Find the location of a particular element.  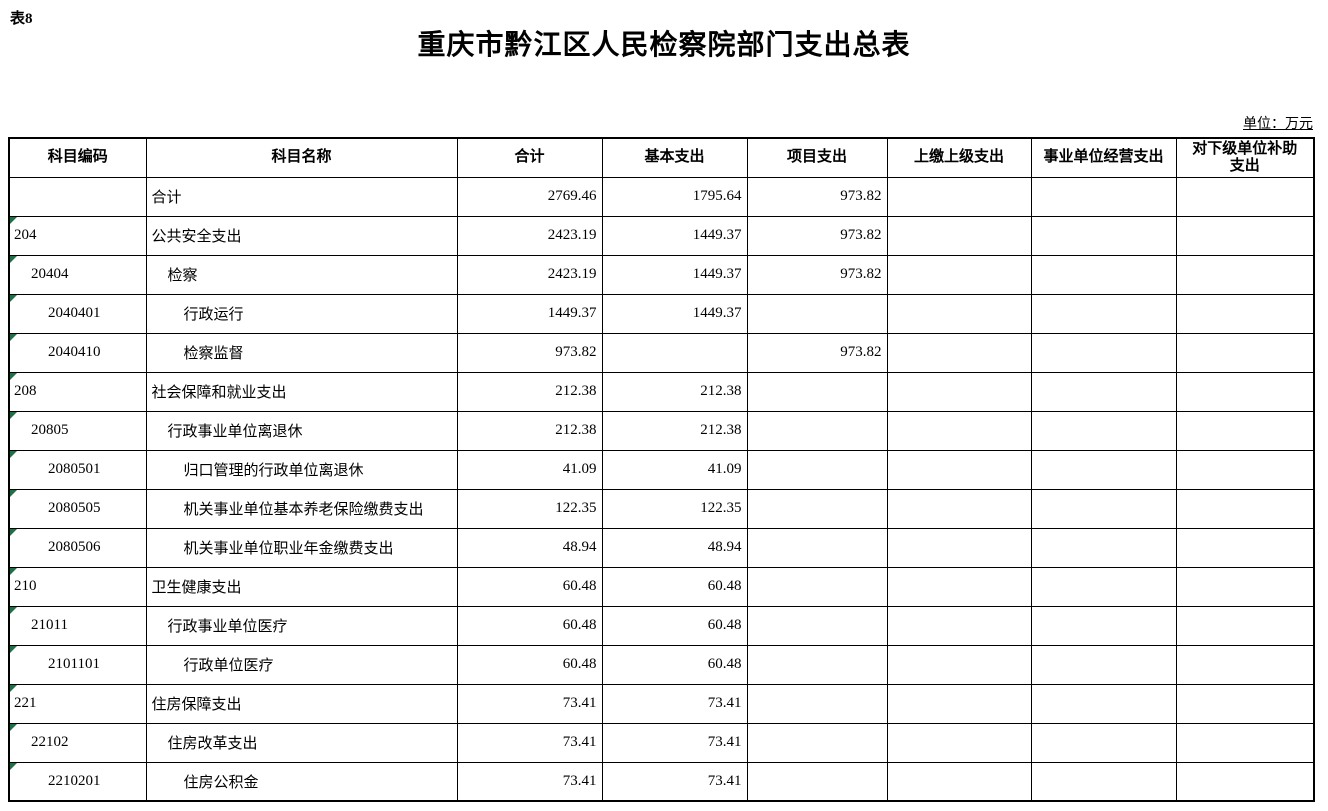

cell-code: 2040410 is located at coordinates (77, 352).